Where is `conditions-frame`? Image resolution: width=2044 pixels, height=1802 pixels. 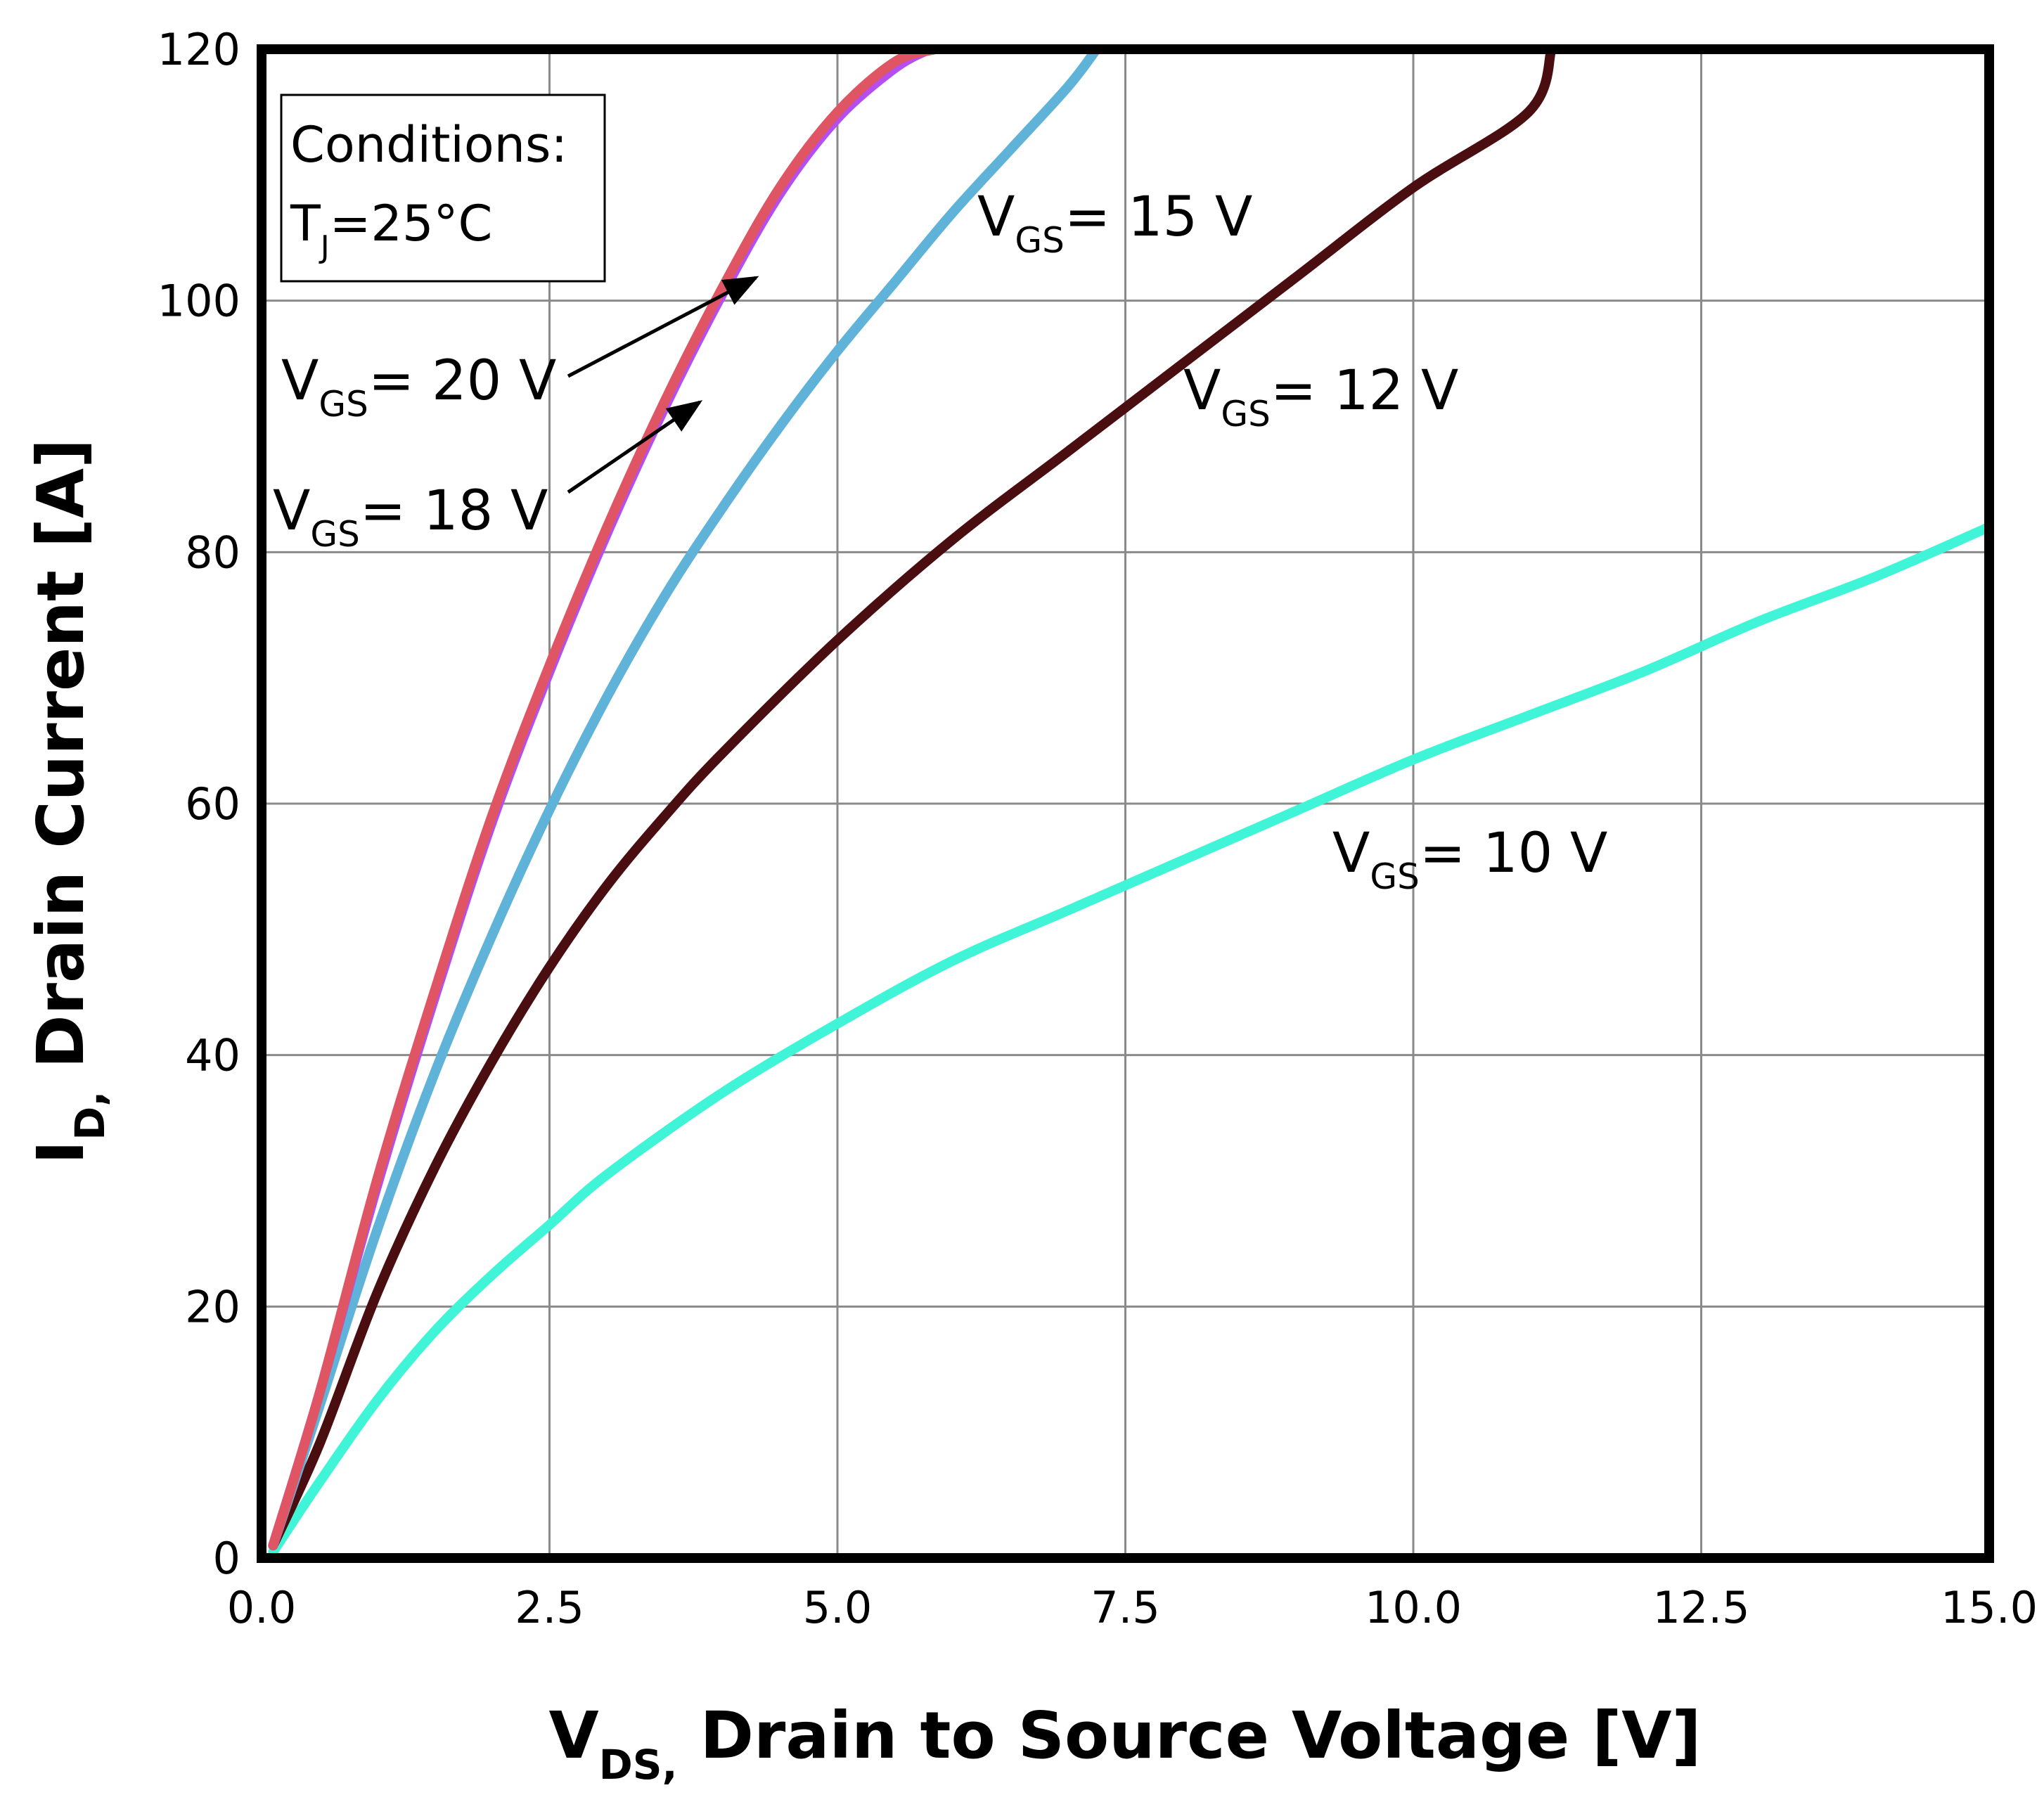 conditions-frame is located at coordinates (443, 188).